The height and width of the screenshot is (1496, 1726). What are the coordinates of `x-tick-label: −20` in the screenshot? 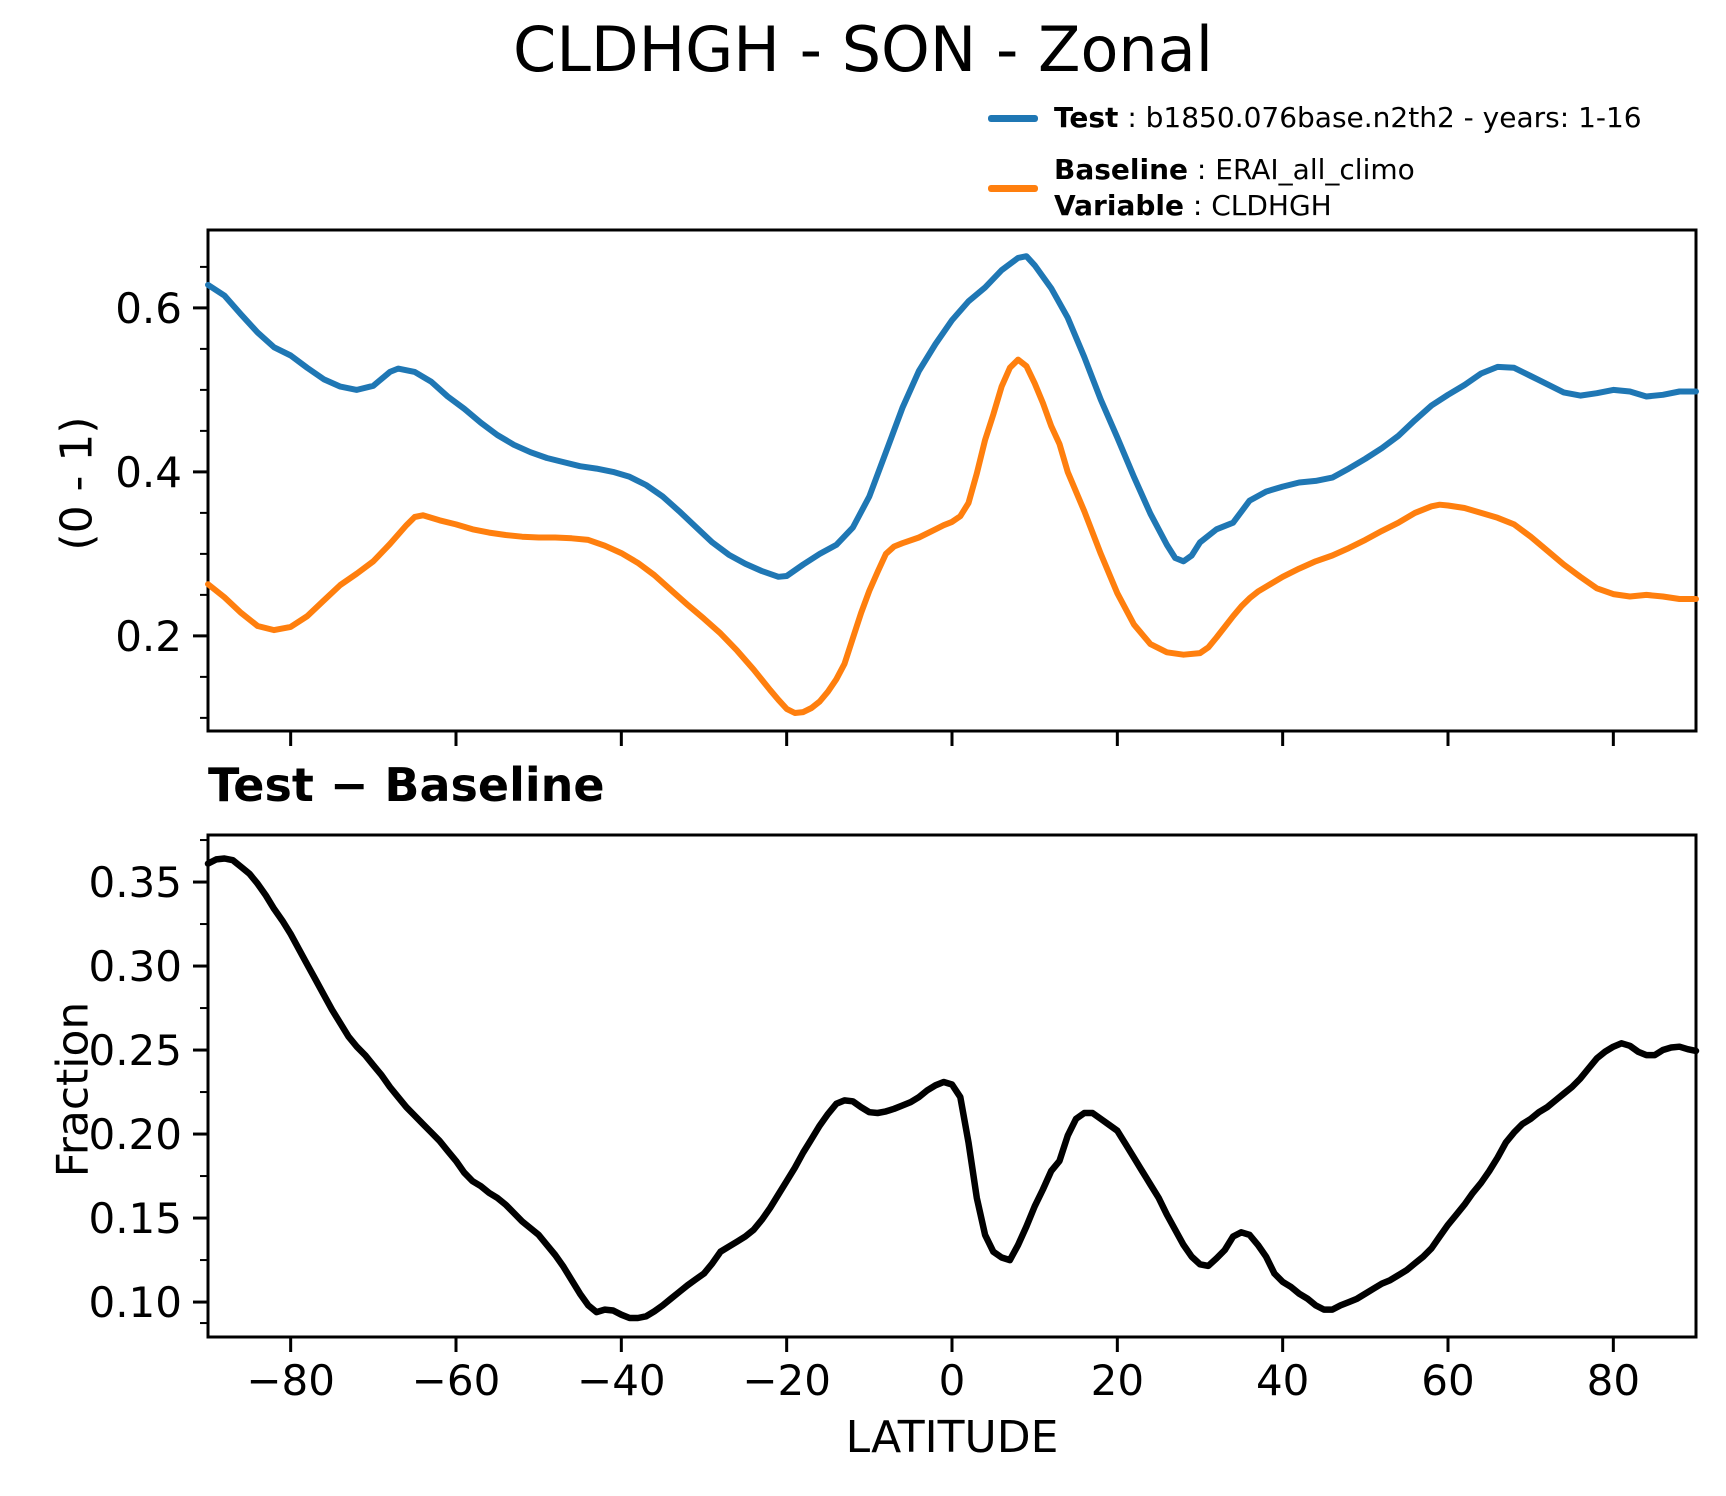 It's located at (786, 1380).